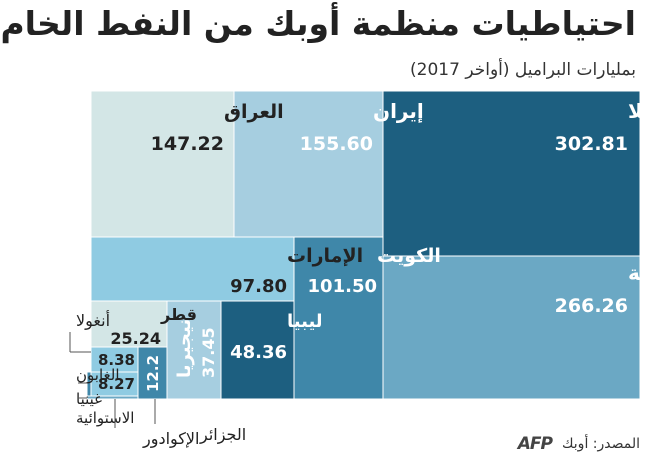 The width and height of the screenshot is (660, 462). I want to click on tile-label-7: نيجيريا, so click(184, 348).